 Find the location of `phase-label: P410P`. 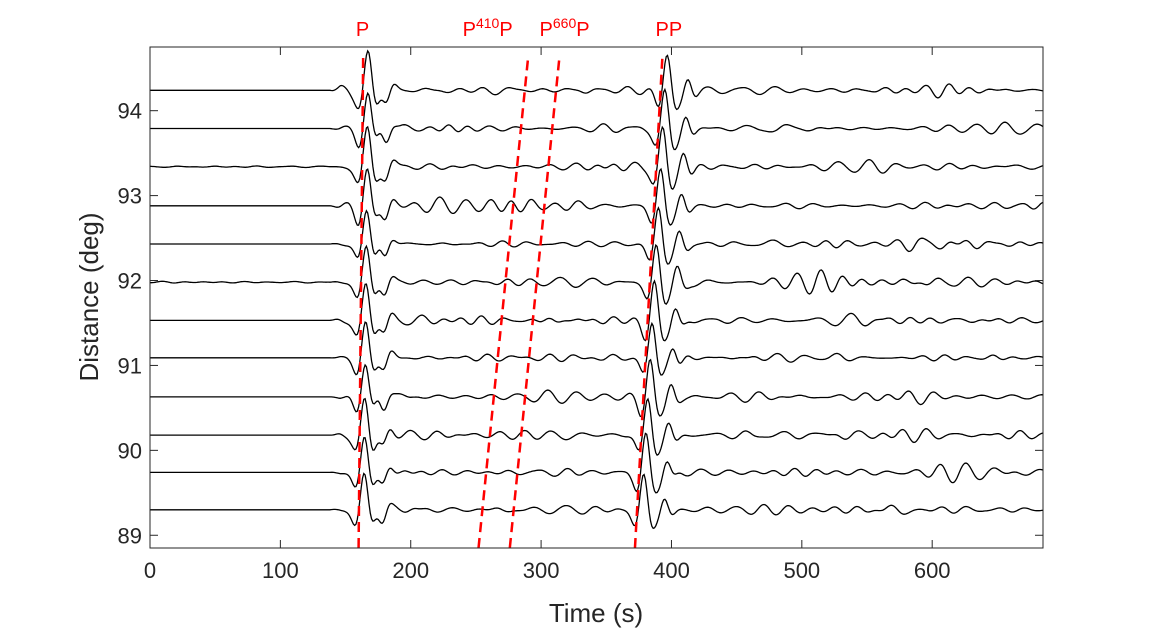

phase-label: P410P is located at coordinates (488, 28).